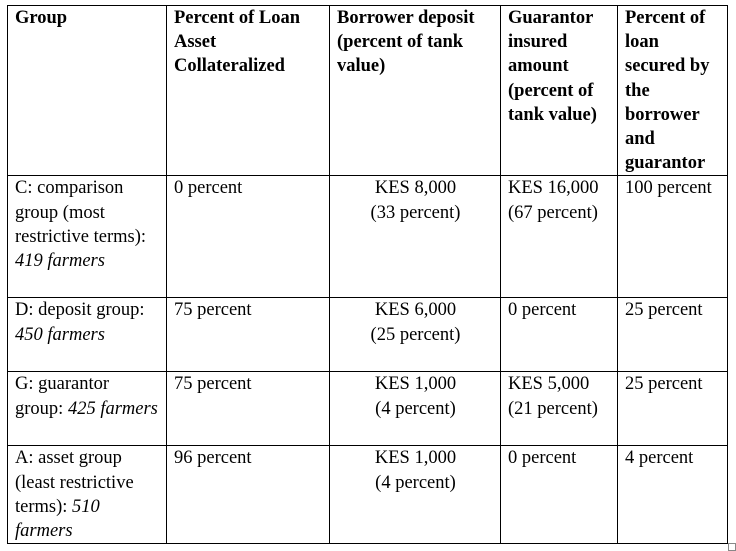 The width and height of the screenshot is (736, 551). Describe the element at coordinates (62, 396) in the screenshot. I see `group-label: G: guarantor group:` at that location.